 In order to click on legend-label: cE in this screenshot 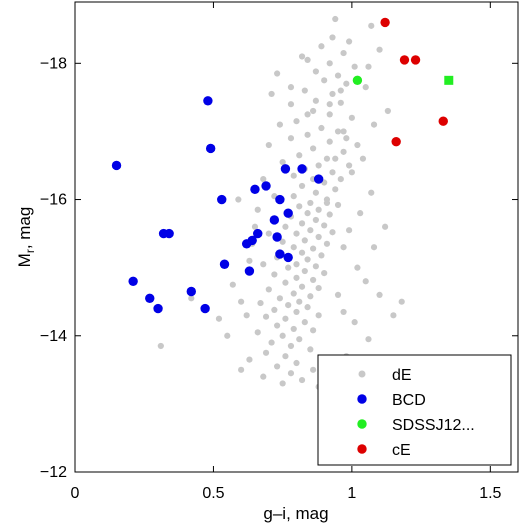, I will do `click(401, 450)`.